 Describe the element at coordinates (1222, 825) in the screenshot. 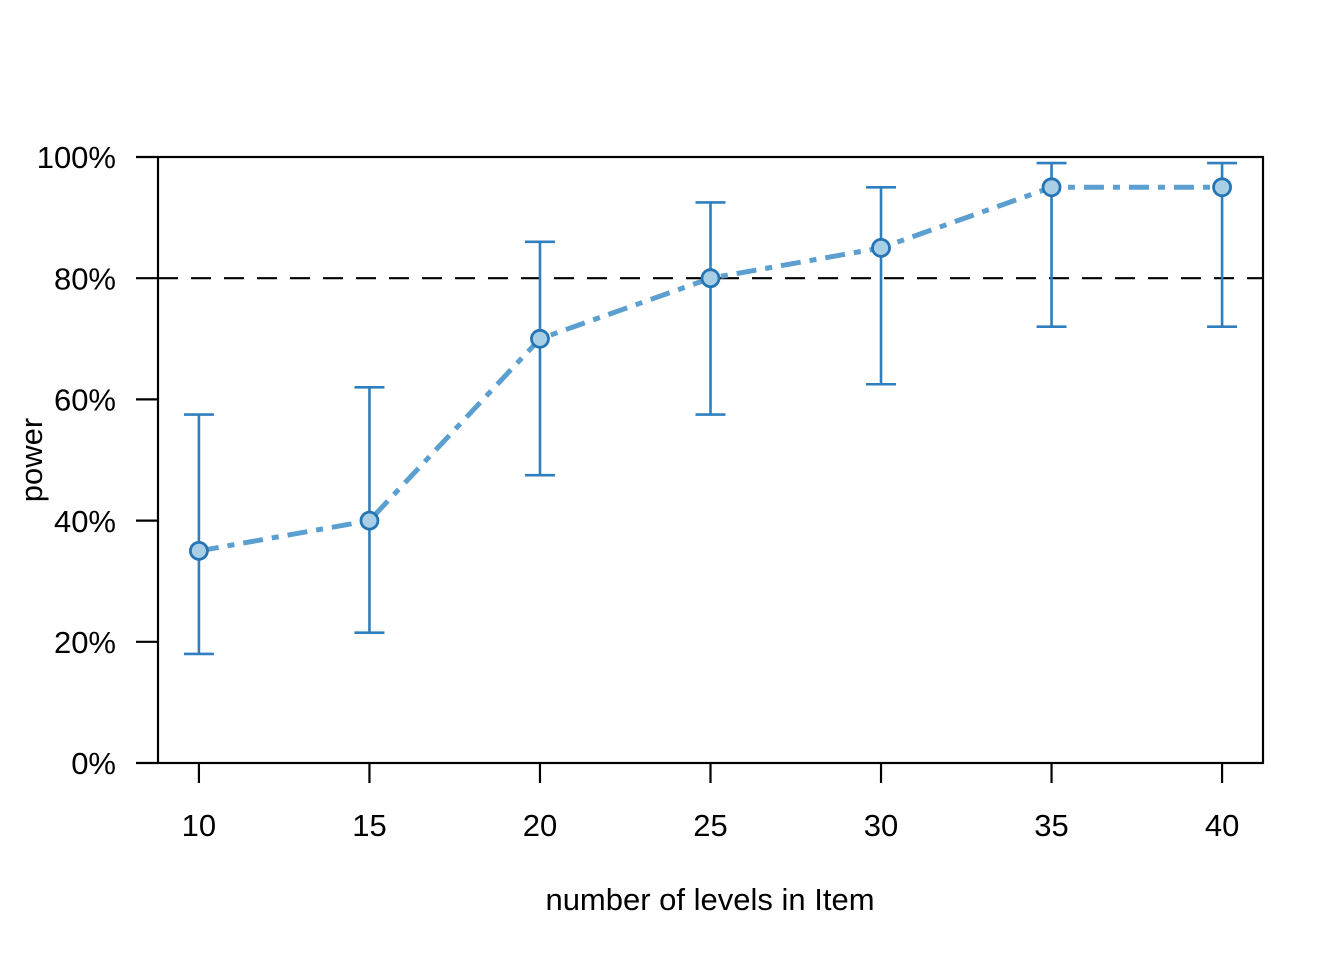

I see `x-tick-label: 40` at that location.